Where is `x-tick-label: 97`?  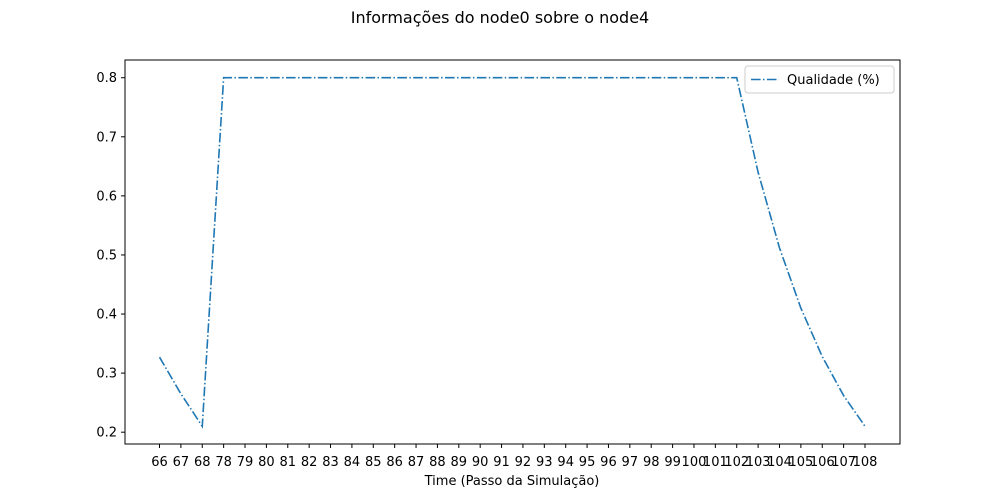
x-tick-label: 97 is located at coordinates (630, 462).